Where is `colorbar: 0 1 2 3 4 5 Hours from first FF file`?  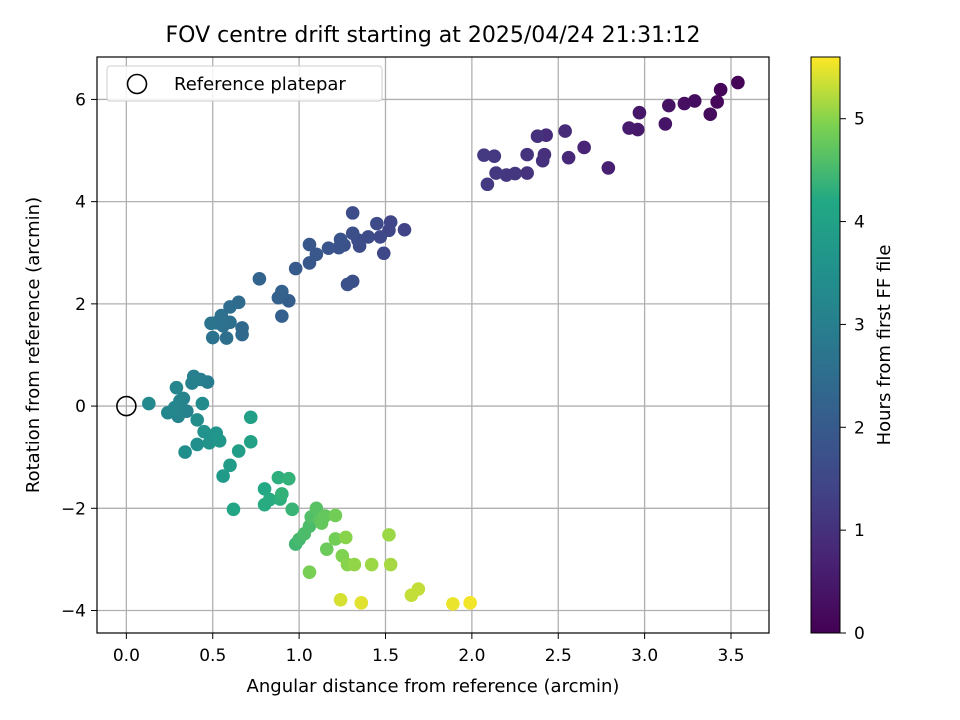 colorbar: 0 1 2 3 4 5 Hours from first FF file is located at coordinates (852, 350).